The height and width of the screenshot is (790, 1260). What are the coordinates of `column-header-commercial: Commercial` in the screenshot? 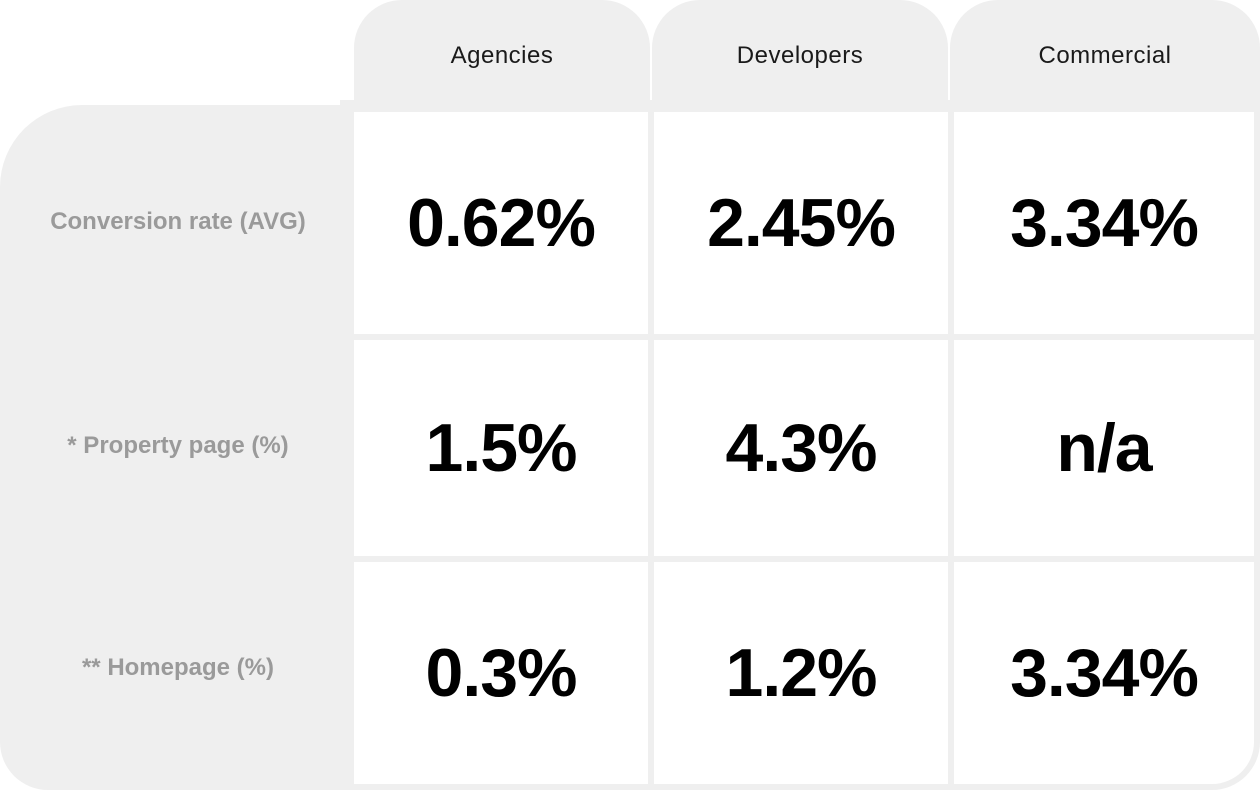 It's located at (1105, 56).